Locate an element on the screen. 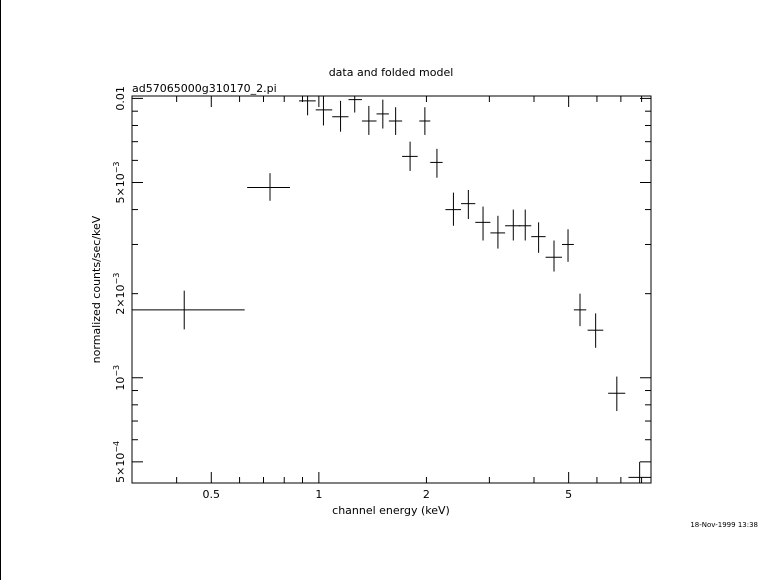  y-tick-labels: 0.015×10−32×10−310−35×10−4 is located at coordinates (119, 284).